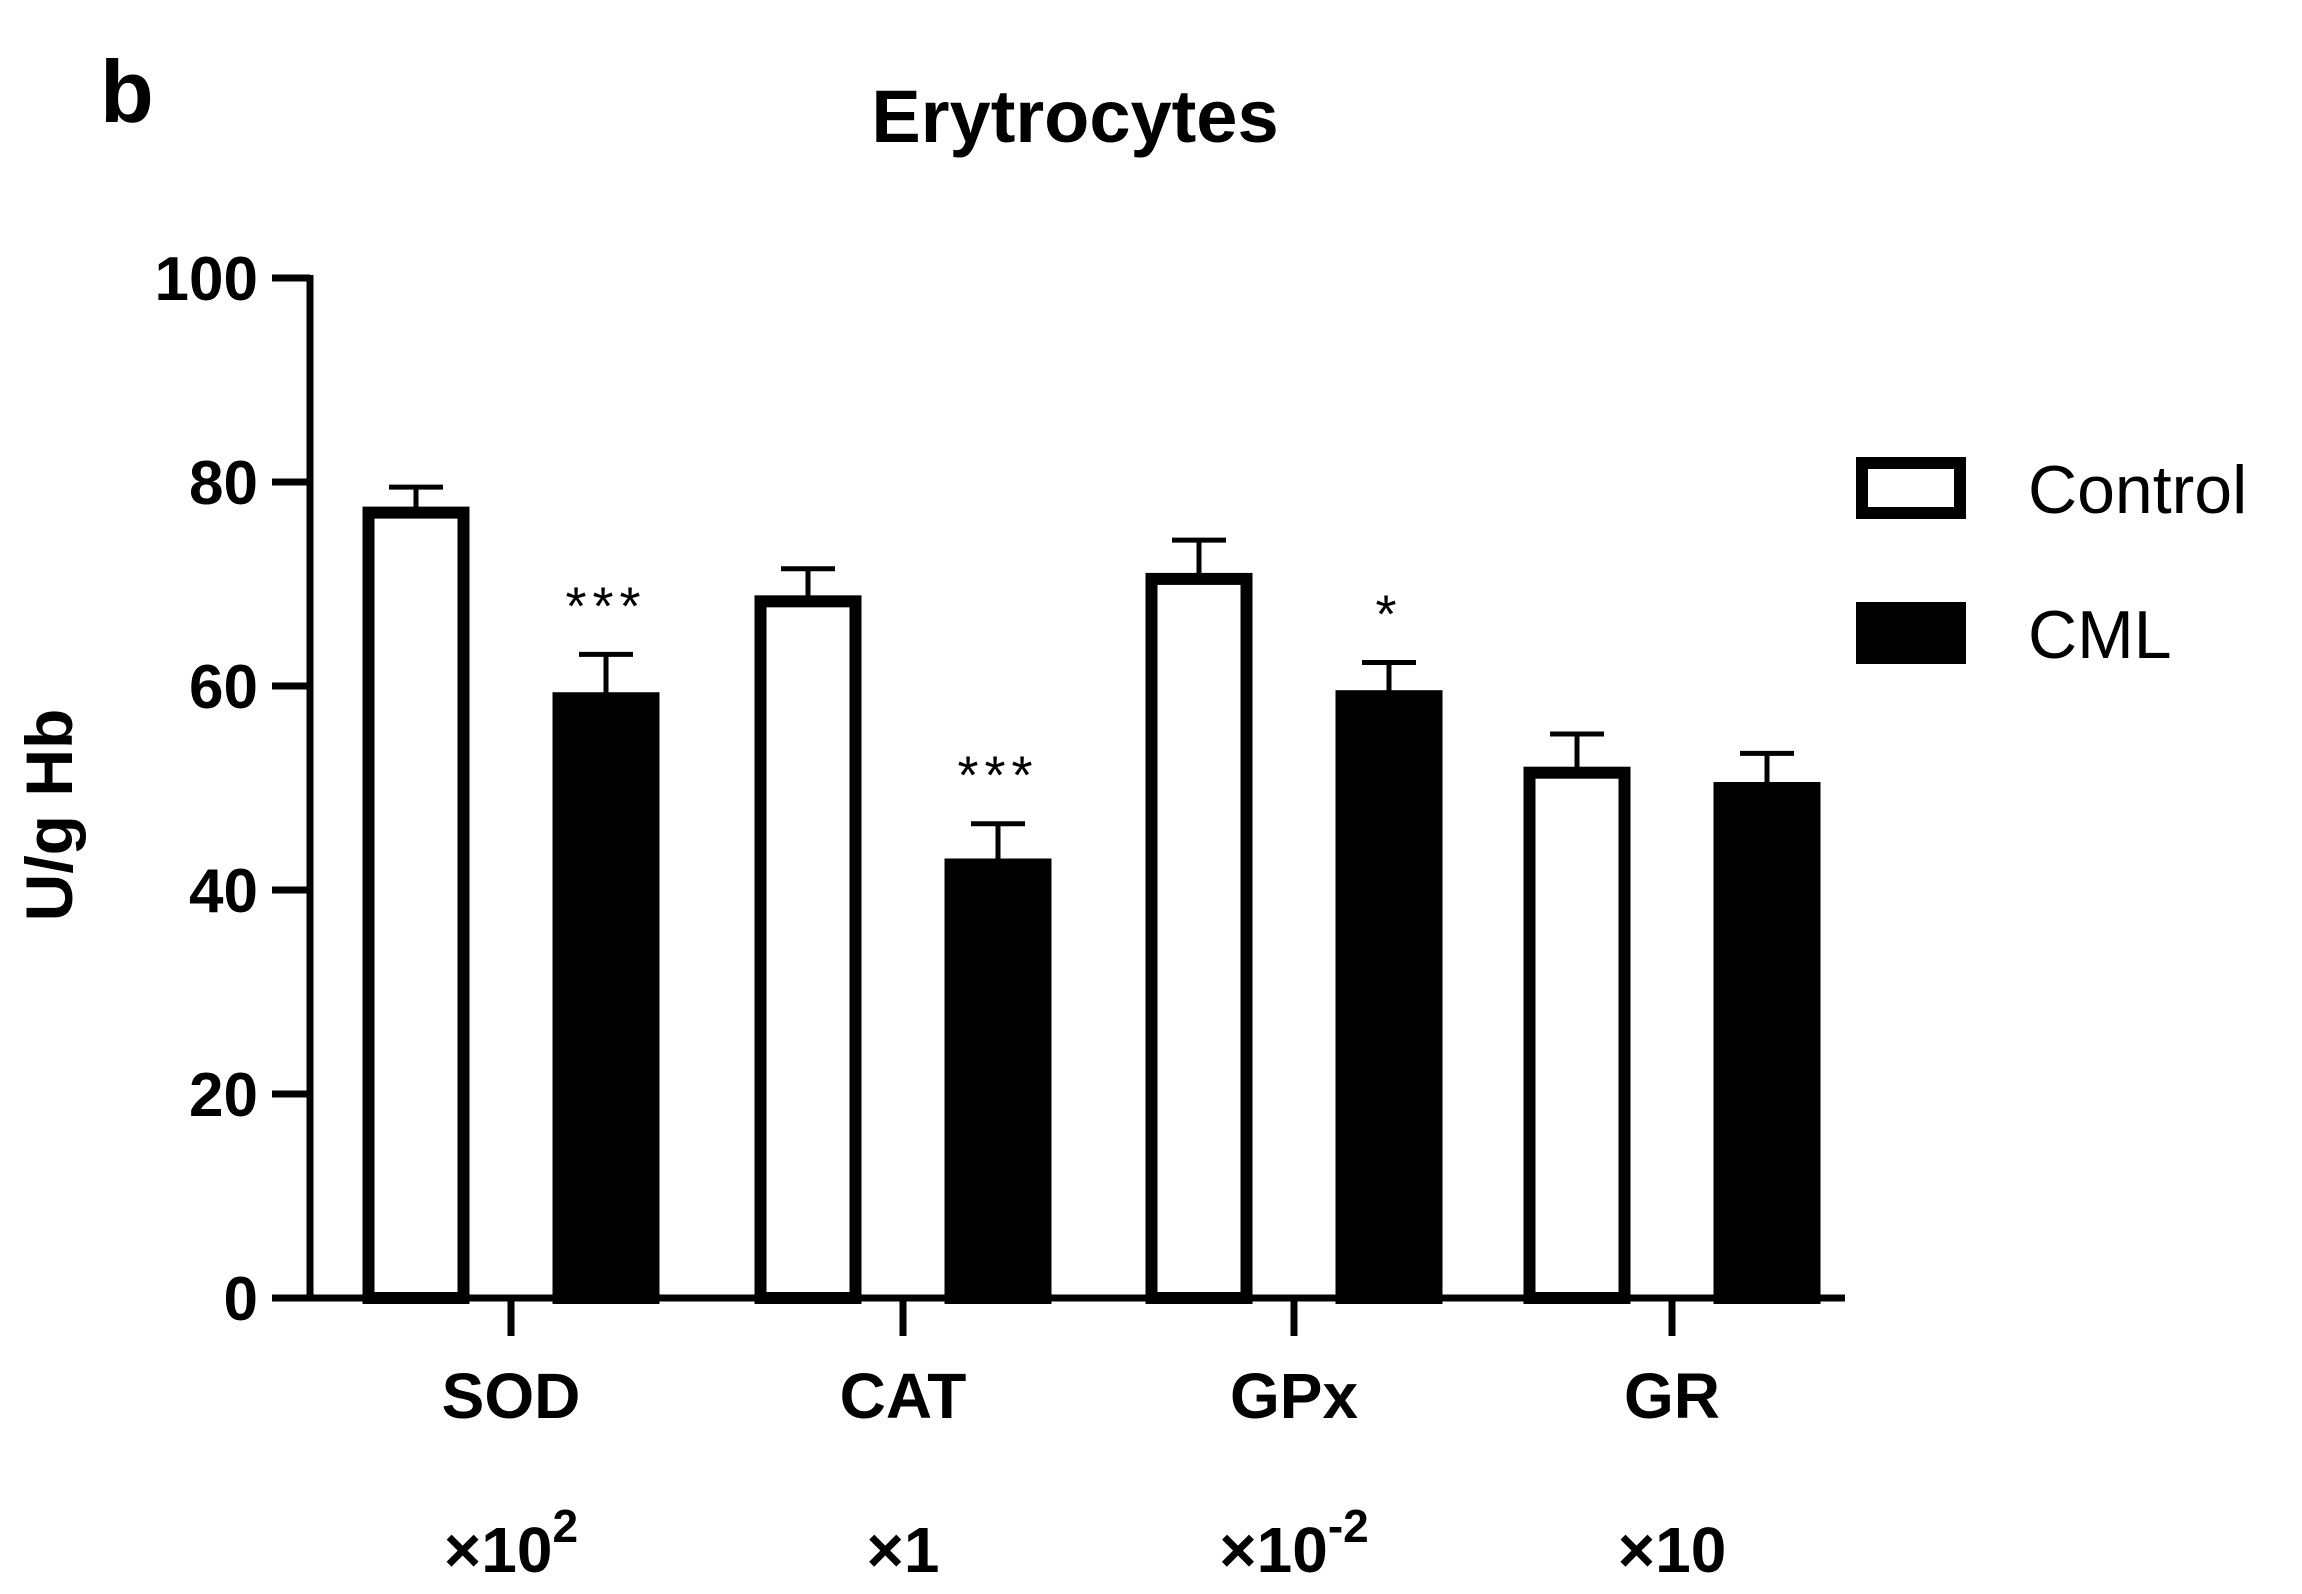 The height and width of the screenshot is (1594, 2302). I want to click on y-tick-label-80: 80, so click(223, 483).